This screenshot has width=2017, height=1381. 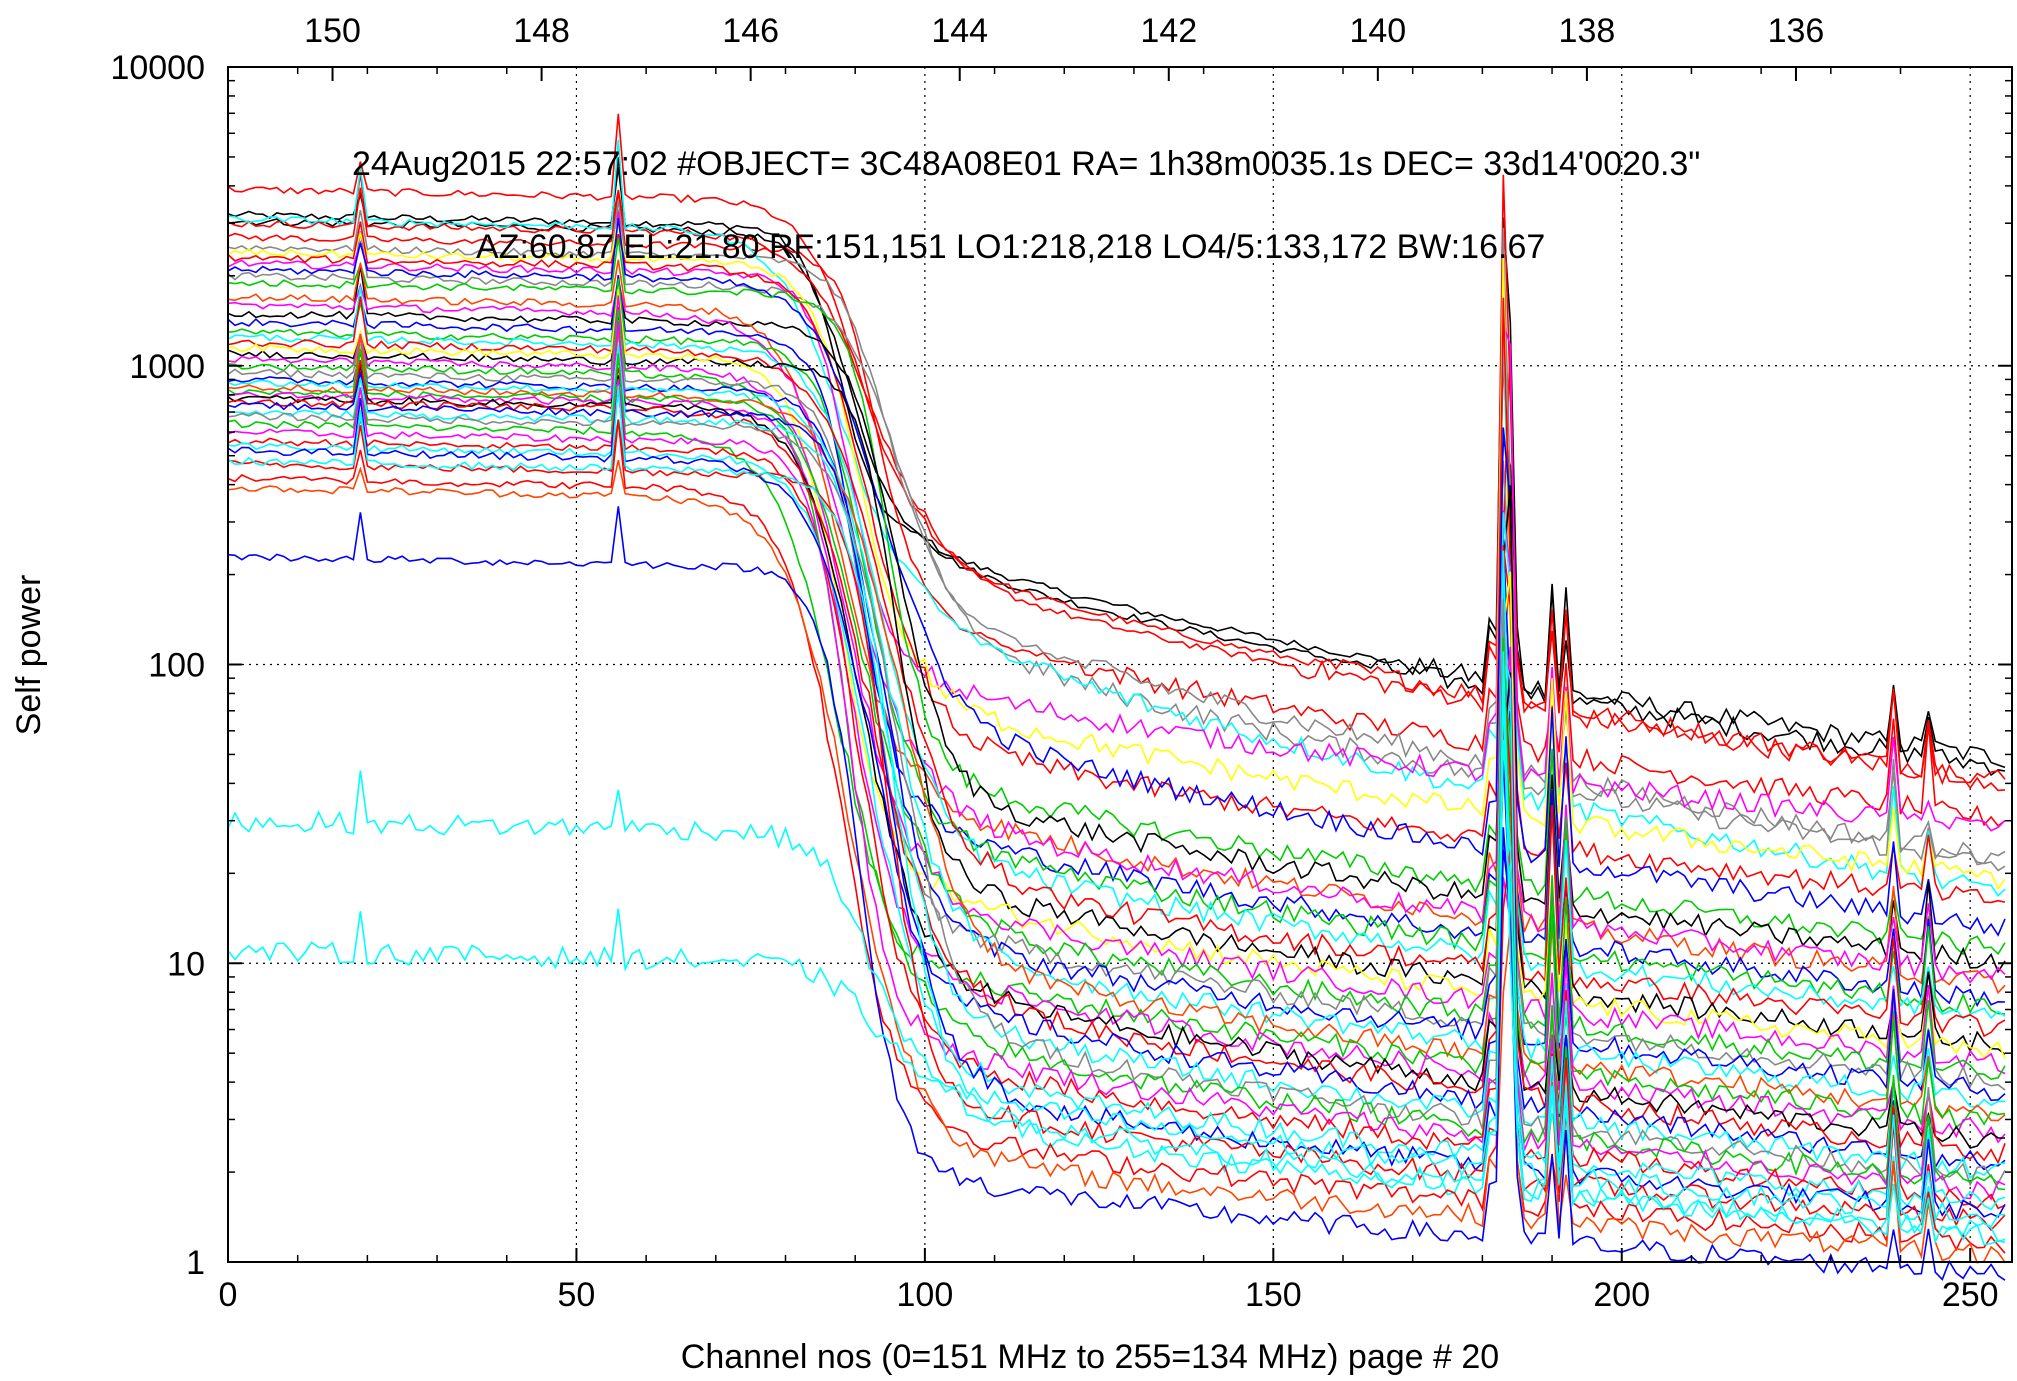 I want to click on y-tick-label: 1000, so click(x=167, y=367).